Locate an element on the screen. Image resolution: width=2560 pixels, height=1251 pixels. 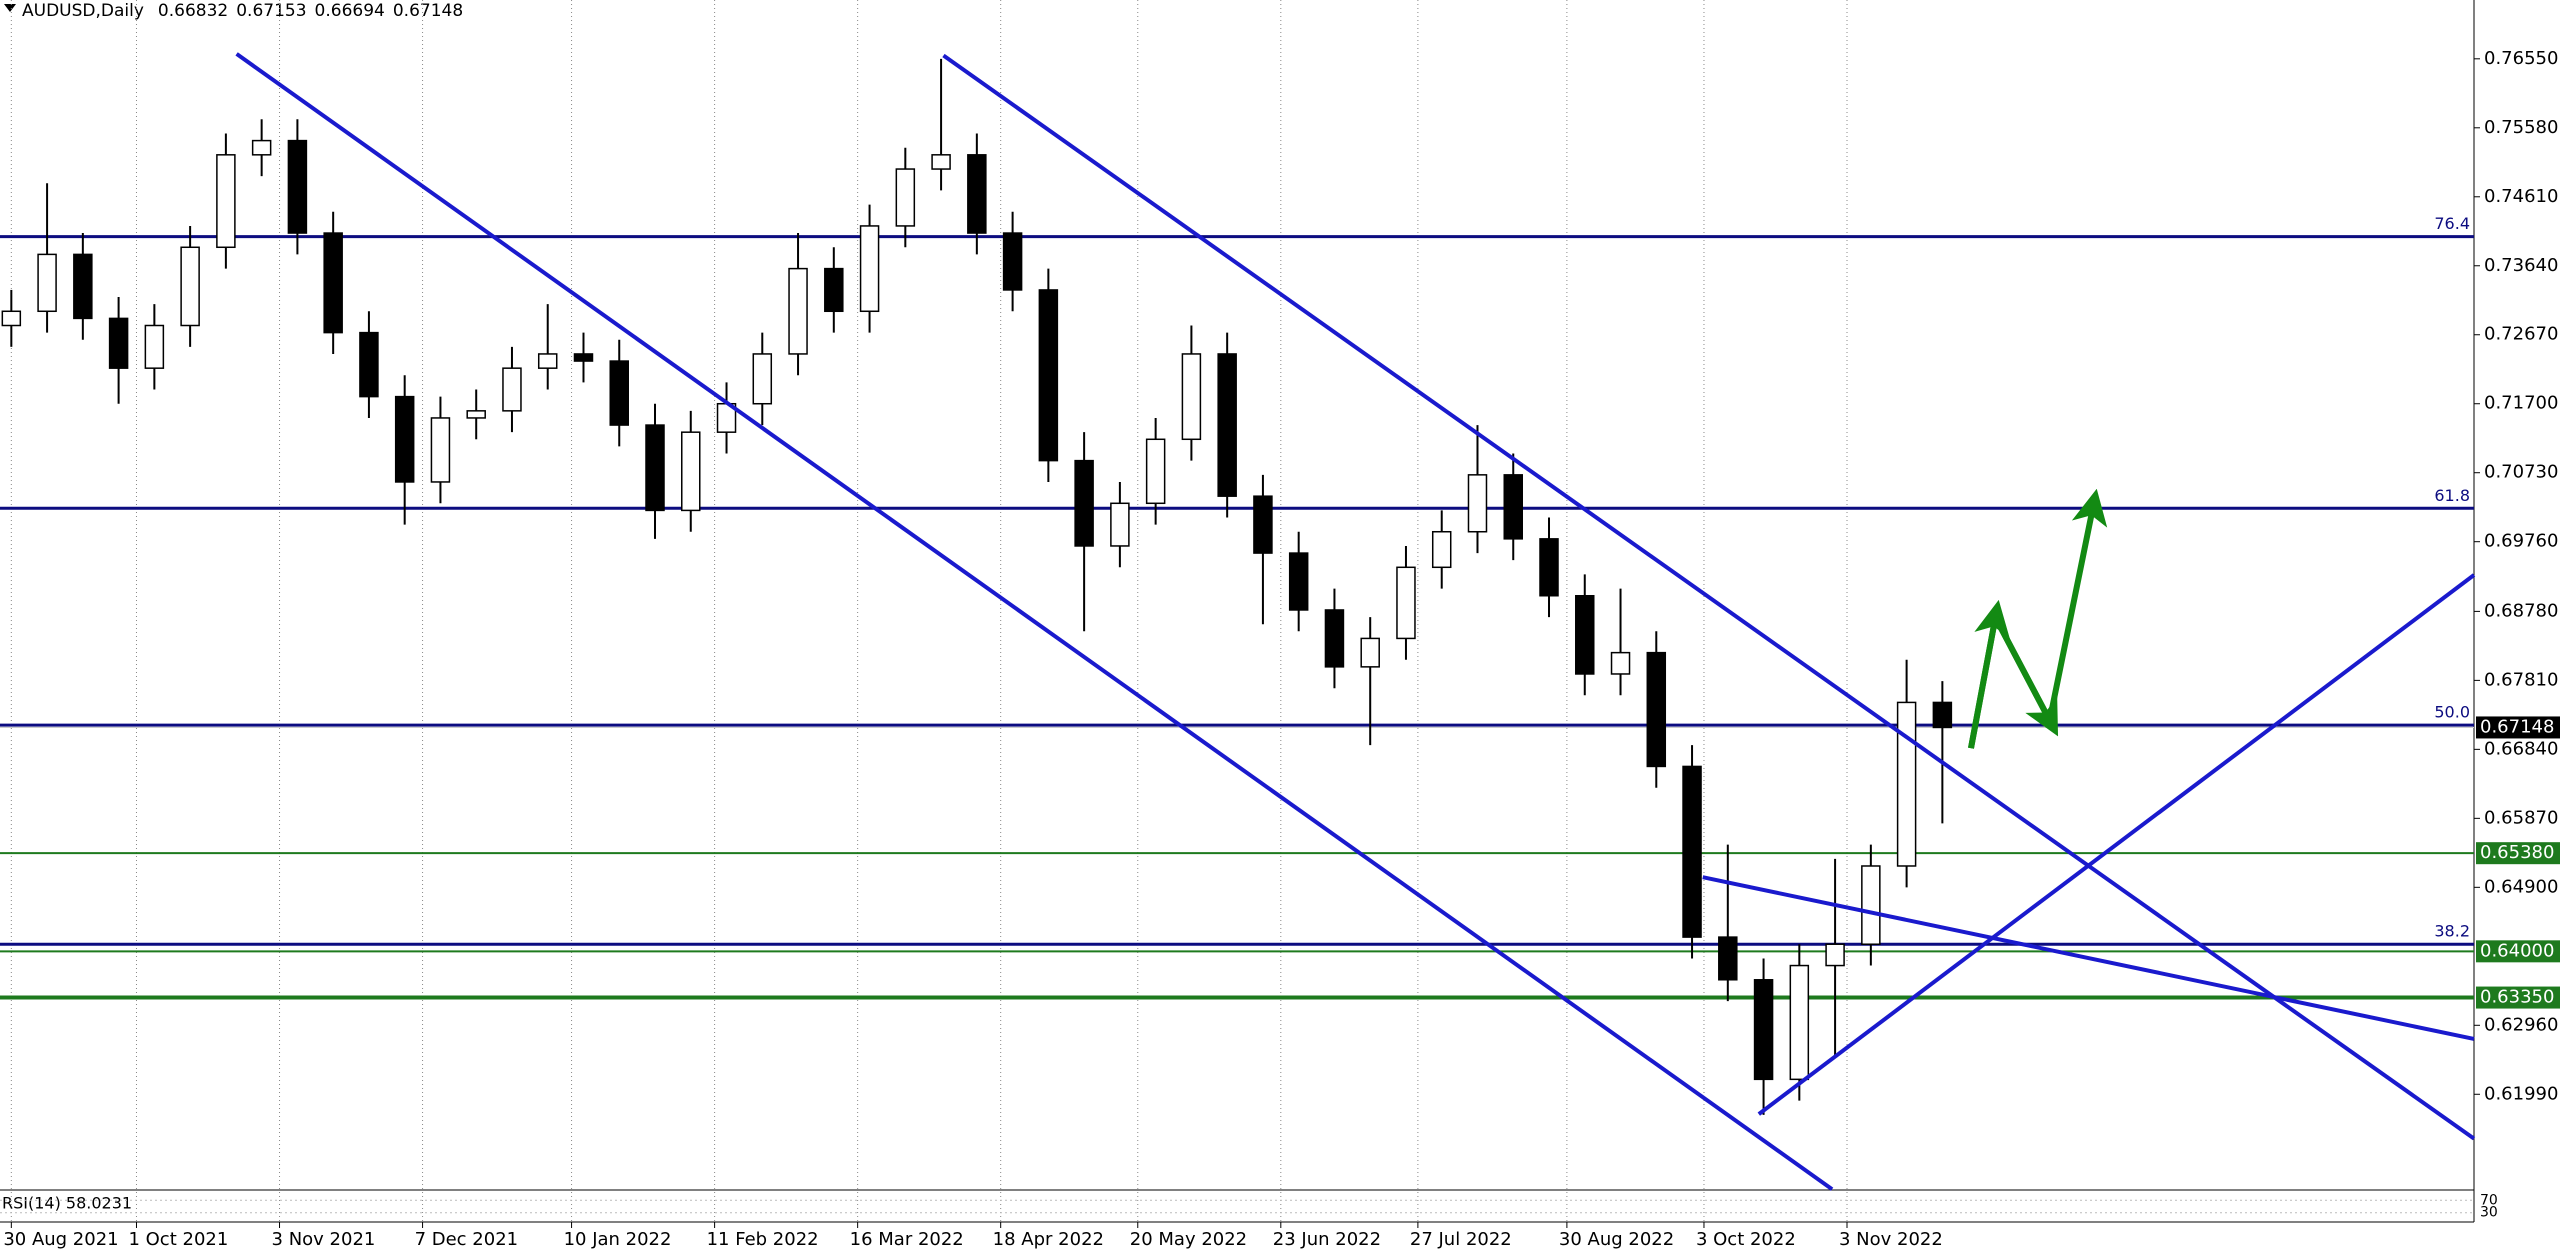
x-tick-label: 20 May 2022 is located at coordinates (1188, 1239).